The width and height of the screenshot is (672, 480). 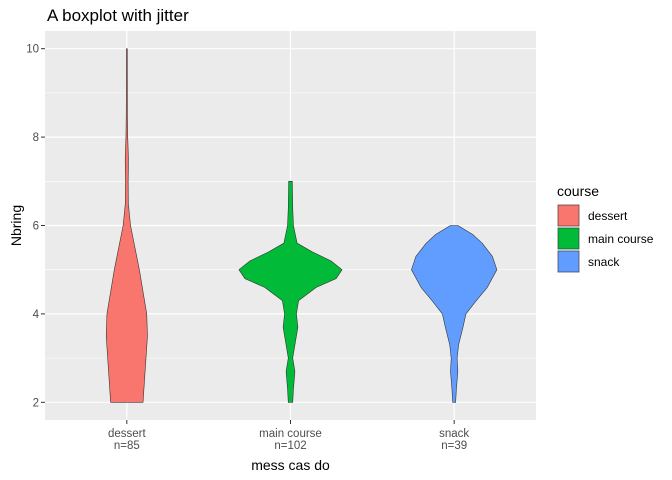 I want to click on legend-label: dessert, so click(x=608, y=216).